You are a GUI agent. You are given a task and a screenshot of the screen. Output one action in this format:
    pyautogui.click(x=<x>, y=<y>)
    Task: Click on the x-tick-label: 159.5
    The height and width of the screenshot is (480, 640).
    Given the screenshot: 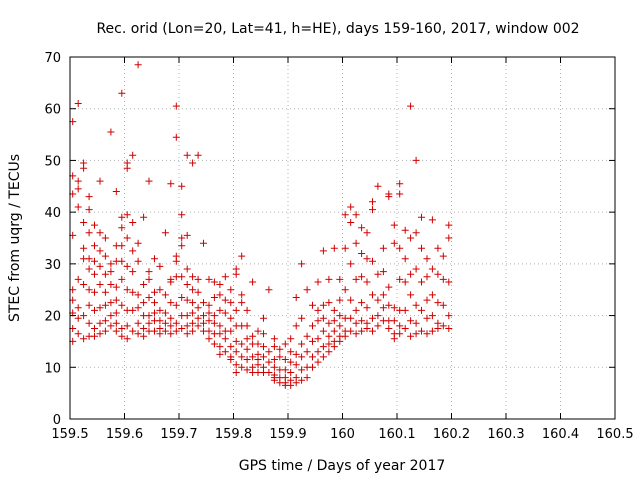 What is the action you would take?
    pyautogui.click(x=69, y=434)
    